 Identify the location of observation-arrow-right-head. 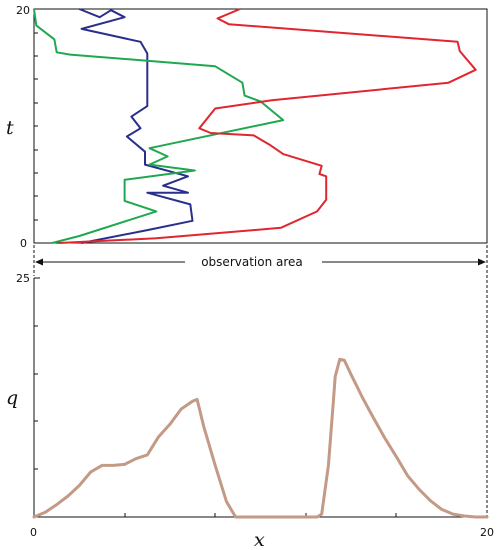
(482, 262).